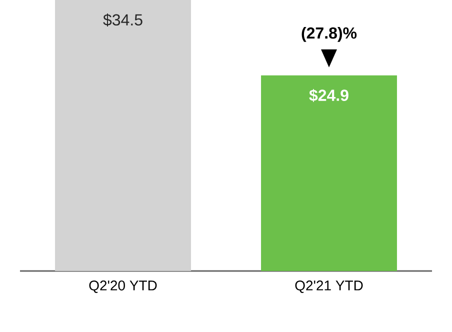  Describe the element at coordinates (122, 20) in the screenshot. I see `data-label: $34.5` at that location.